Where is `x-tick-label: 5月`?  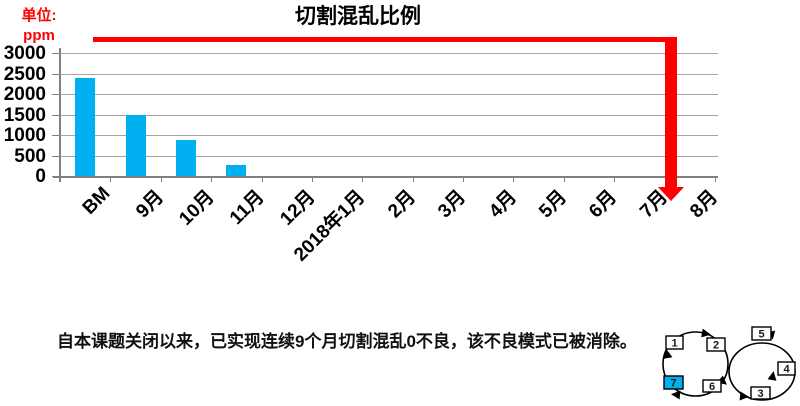
x-tick-label: 5月 is located at coordinates (553, 204).